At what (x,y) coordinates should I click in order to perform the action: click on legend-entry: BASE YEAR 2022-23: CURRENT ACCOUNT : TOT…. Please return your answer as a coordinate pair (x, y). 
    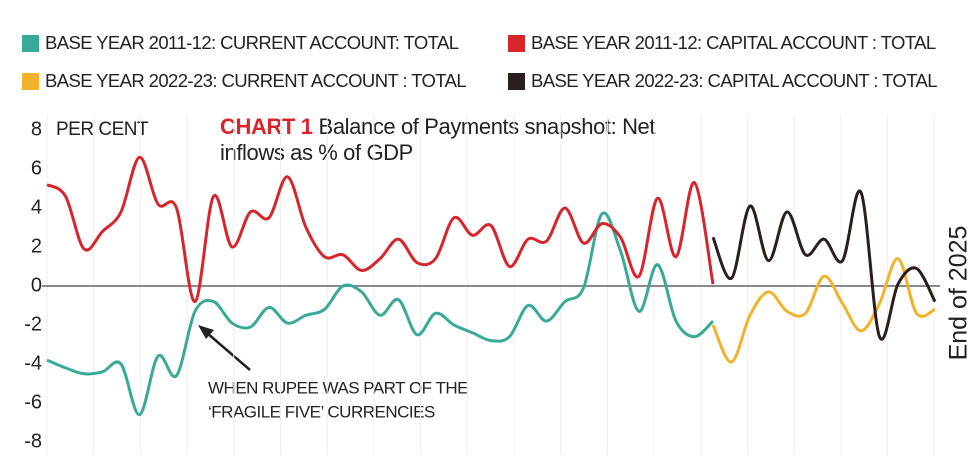
    Looking at the image, I should click on (244, 81).